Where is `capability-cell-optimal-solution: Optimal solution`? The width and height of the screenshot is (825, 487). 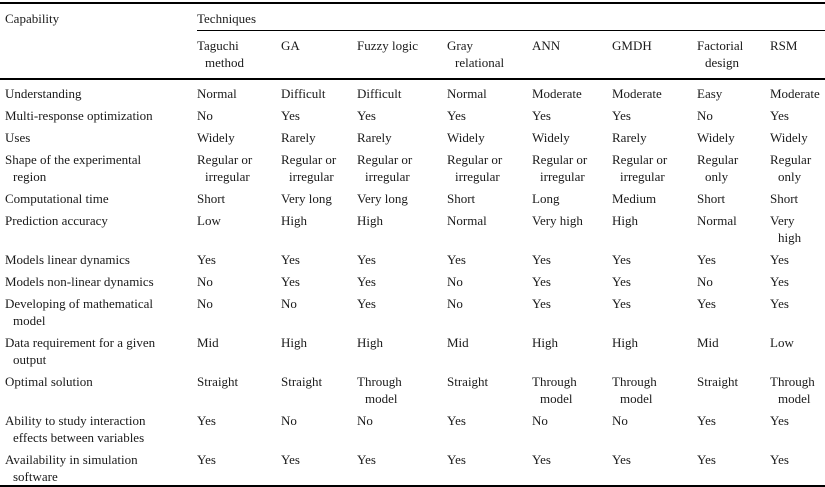 capability-cell-optimal-solution: Optimal solution is located at coordinates (49, 381).